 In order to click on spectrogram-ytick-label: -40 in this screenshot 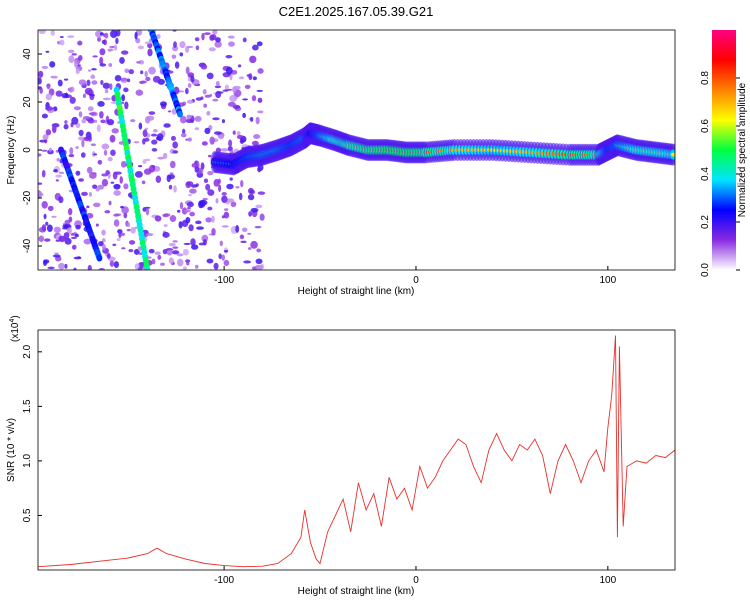, I will do `click(27, 245)`.